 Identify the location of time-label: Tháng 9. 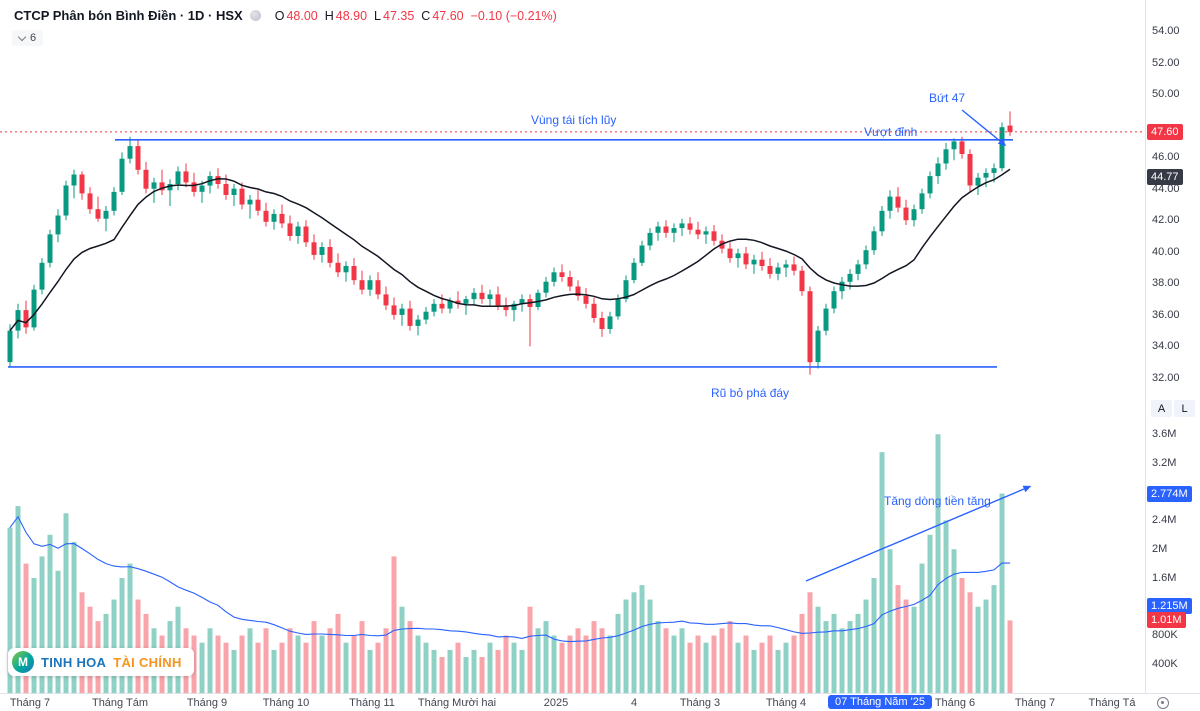
(207, 703).